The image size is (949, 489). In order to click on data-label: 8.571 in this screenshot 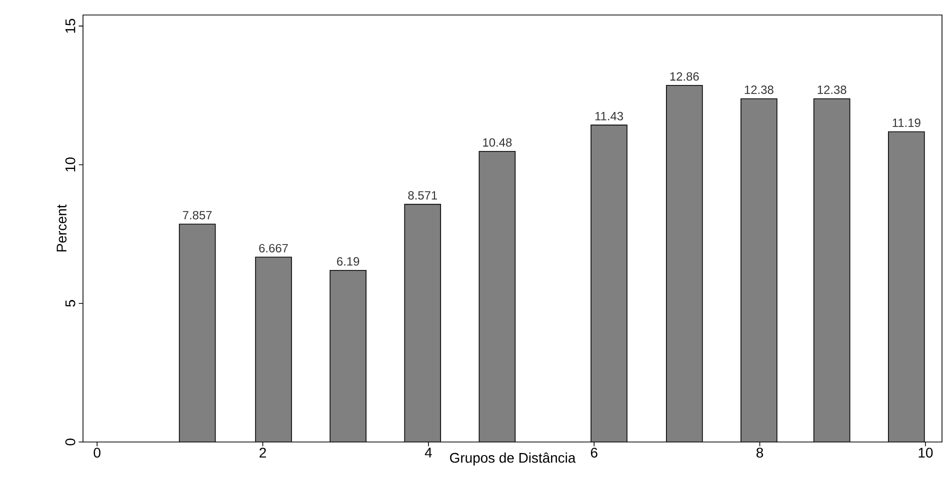, I will do `click(423, 195)`.